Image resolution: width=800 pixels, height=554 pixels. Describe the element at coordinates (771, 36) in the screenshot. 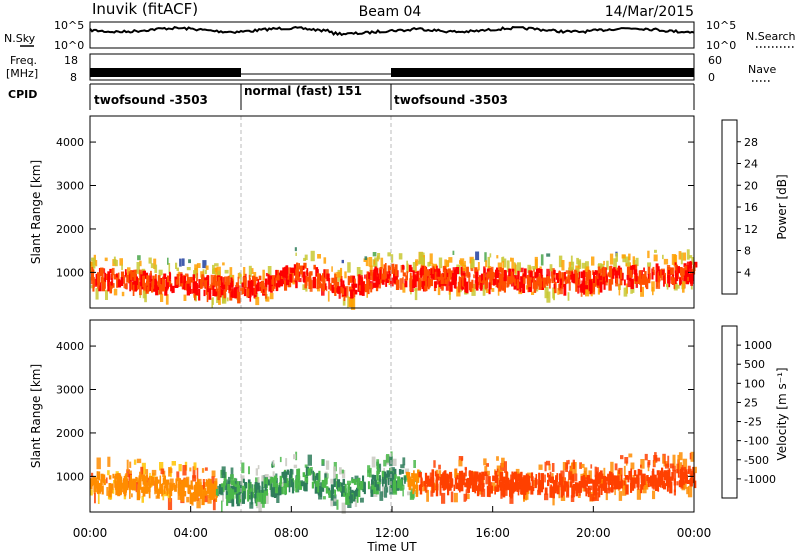

I see `nsearch-label: N.Search` at that location.